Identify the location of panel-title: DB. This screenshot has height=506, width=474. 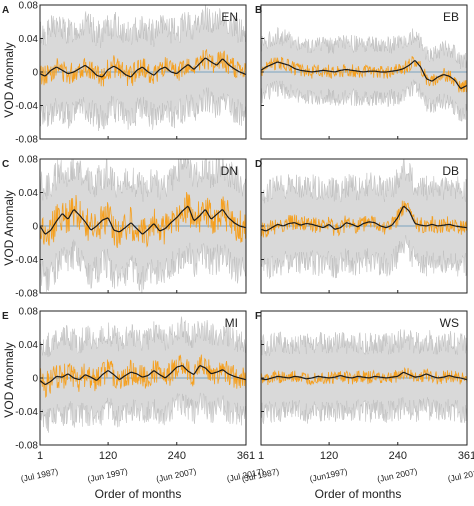
(450, 171).